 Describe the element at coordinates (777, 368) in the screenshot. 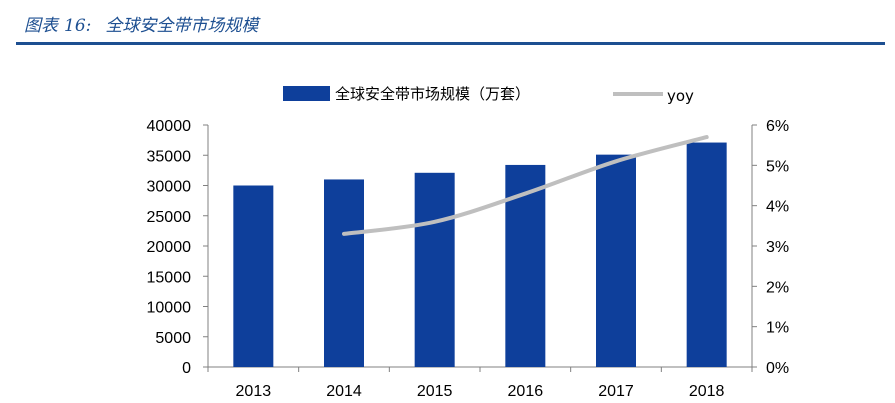

I see `right-tick-label: 0%` at that location.